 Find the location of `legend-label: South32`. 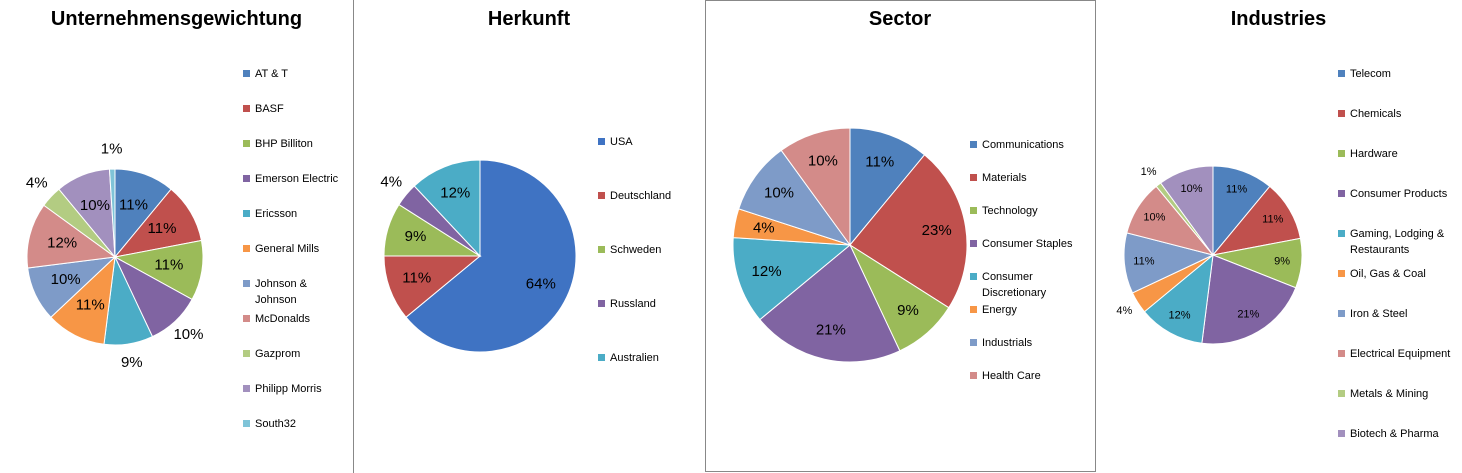

legend-label: South32 is located at coordinates (275, 424).